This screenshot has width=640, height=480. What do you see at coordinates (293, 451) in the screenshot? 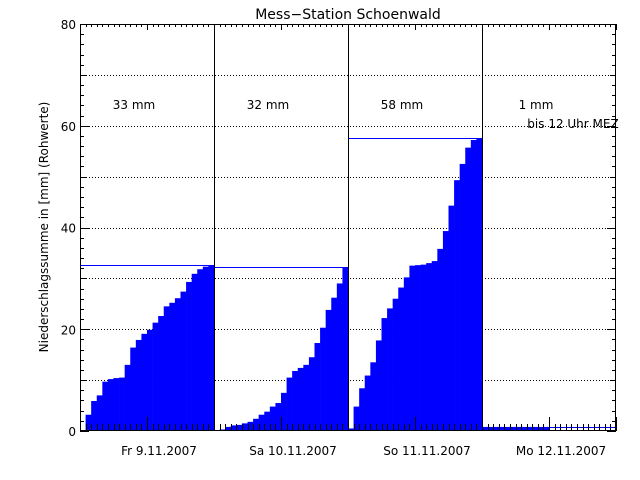
I see `day-label: Sa 10.11.2007` at bounding box center [293, 451].